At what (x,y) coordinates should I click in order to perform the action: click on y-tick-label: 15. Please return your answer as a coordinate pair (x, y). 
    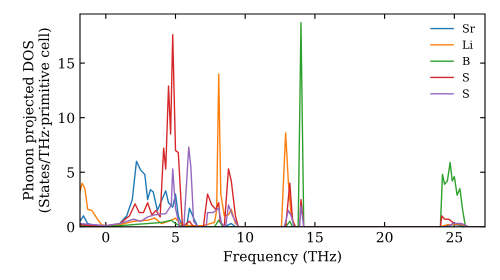
    Looking at the image, I should click on (66, 63).